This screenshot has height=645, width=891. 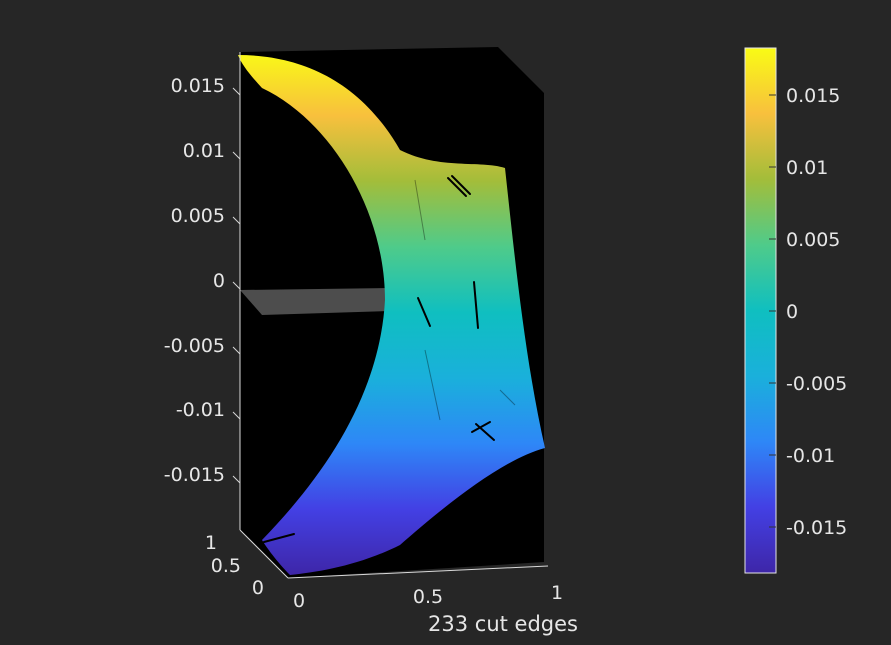 What do you see at coordinates (198, 216) in the screenshot?
I see `z-tick-label: 0.005` at bounding box center [198, 216].